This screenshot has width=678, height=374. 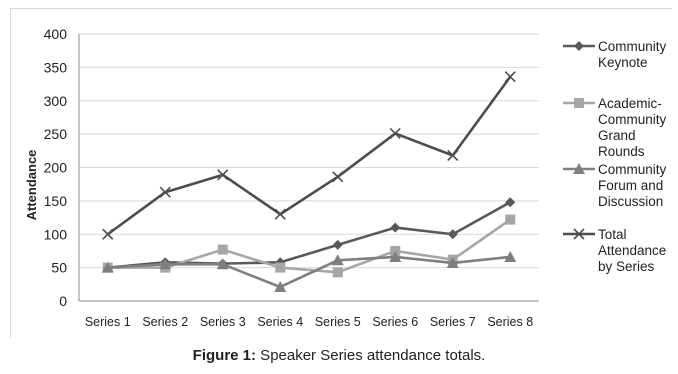 What do you see at coordinates (56, 201) in the screenshot?
I see `y-tick-label: 150` at bounding box center [56, 201].